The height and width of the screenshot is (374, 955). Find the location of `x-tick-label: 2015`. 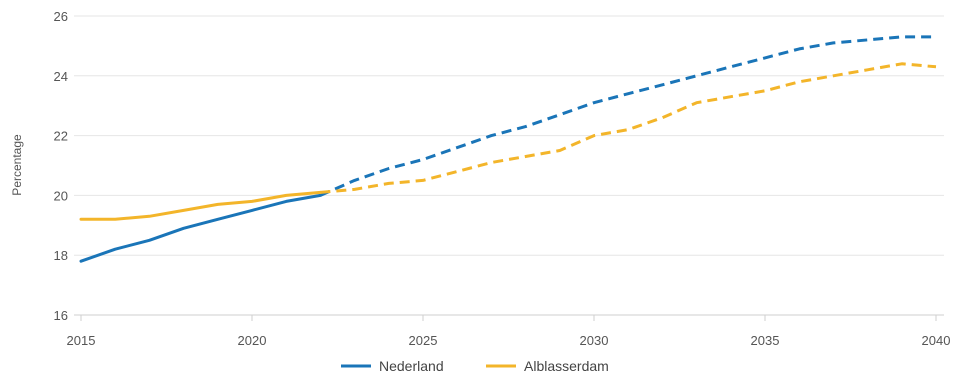

x-tick-label: 2015 is located at coordinates (81, 340).